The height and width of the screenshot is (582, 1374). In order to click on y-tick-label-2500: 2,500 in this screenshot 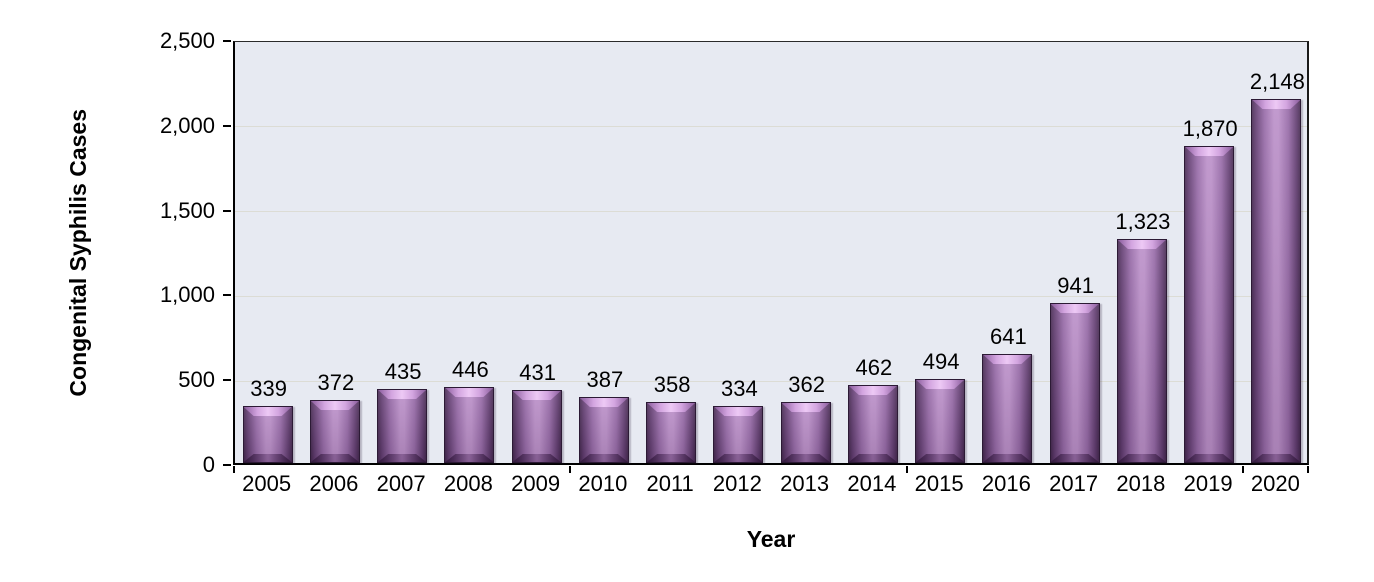, I will do `click(187, 40)`.